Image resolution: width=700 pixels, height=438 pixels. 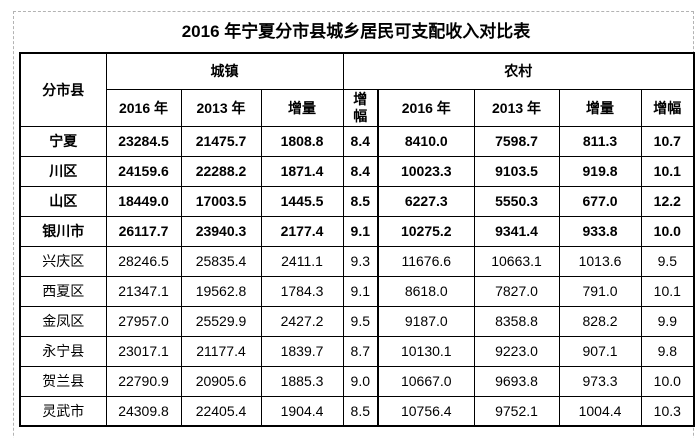 I want to click on value-cell: 2177.4, so click(x=302, y=231).